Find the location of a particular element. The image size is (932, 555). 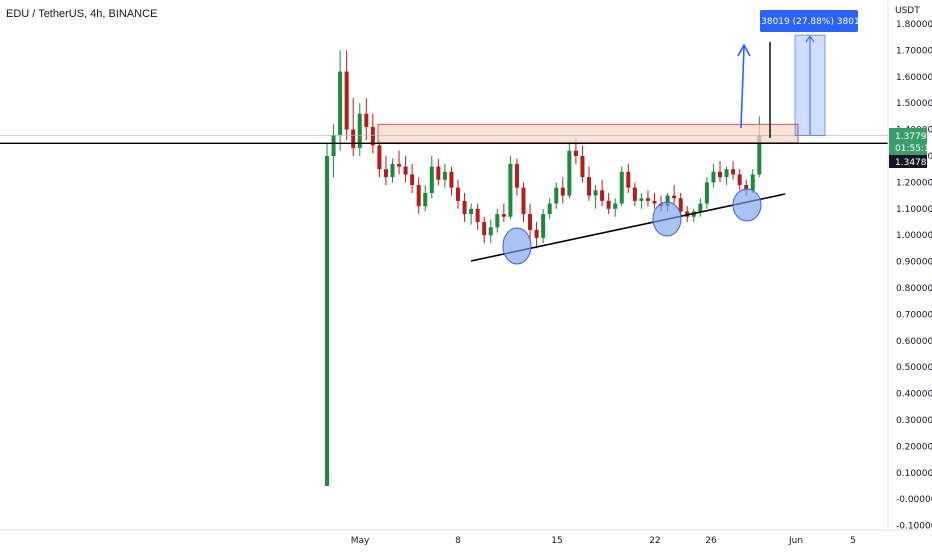

level-price-text: 1.34788 is located at coordinates (913, 163).